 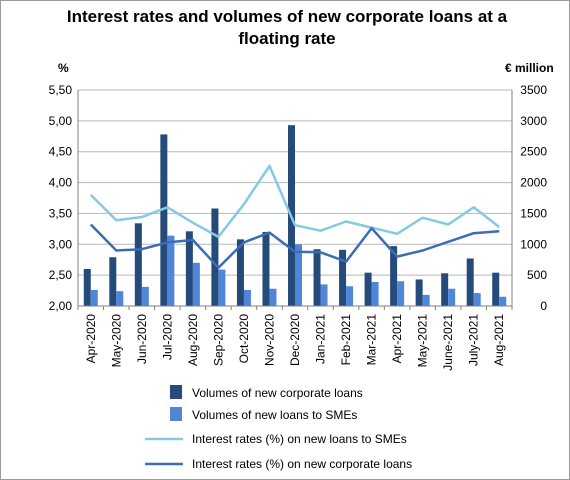 I want to click on x-tick-label: Apr-2020, so click(x=91, y=339).